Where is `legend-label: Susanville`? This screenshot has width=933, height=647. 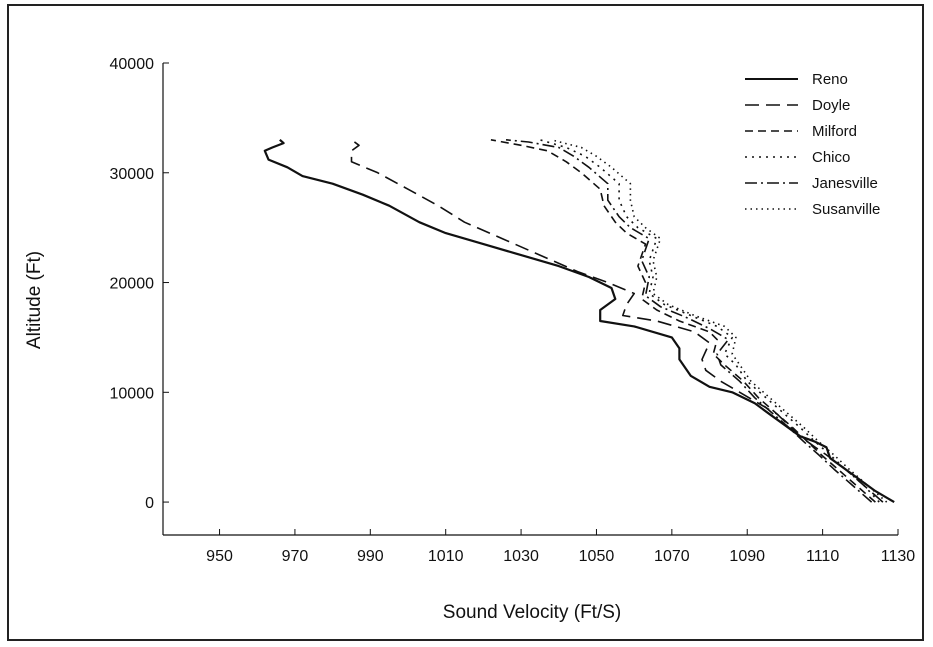 legend-label: Susanville is located at coordinates (846, 209).